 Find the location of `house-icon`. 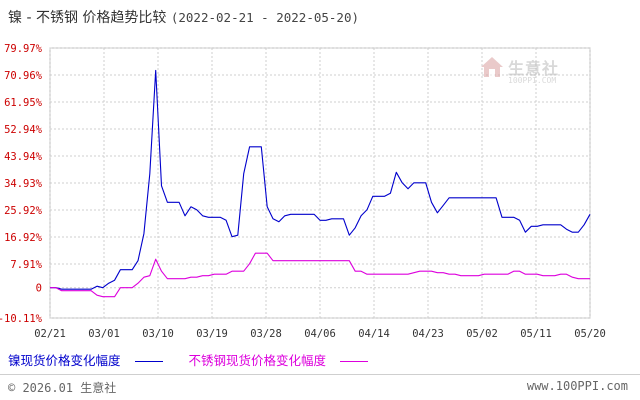

house-icon is located at coordinates (492, 67).